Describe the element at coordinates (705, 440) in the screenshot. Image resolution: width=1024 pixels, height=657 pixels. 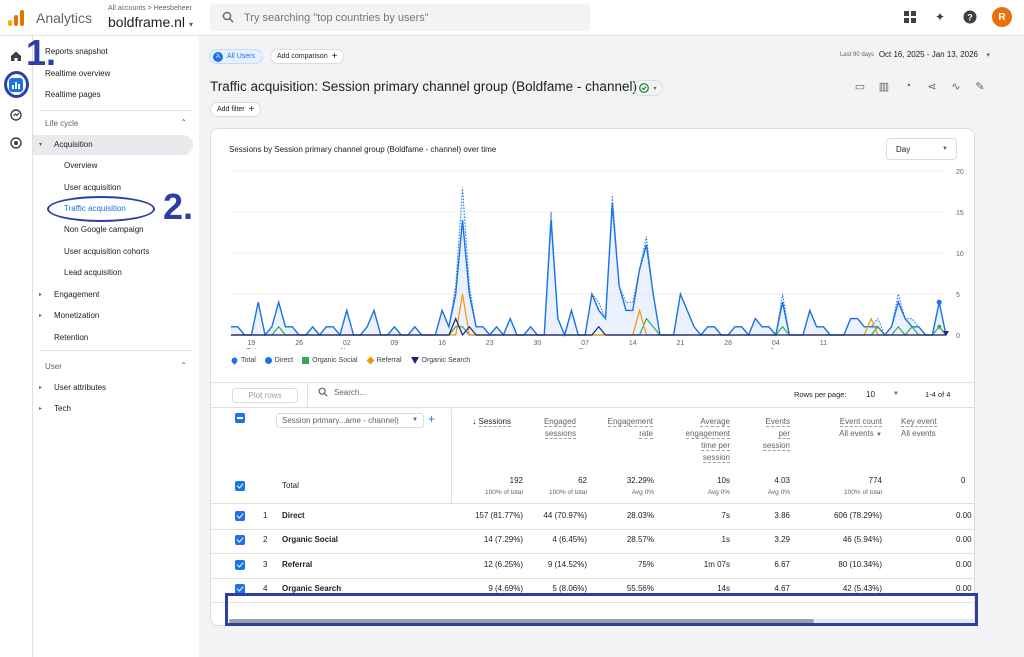
I see `col-avg-engagement-time: Average engagement time per session` at that location.